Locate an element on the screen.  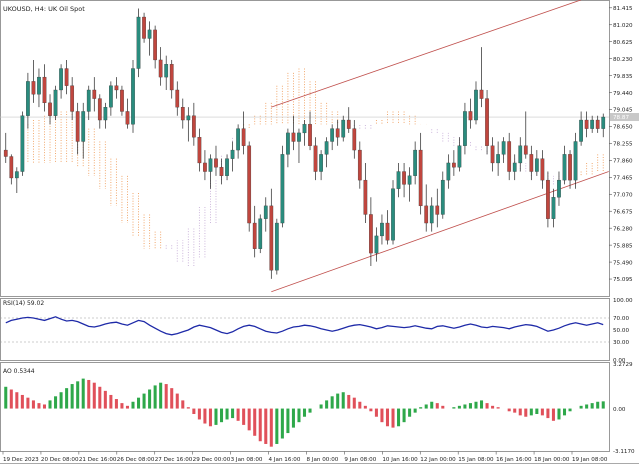
time-tick-label: 18 Jan 00:00 is located at coordinates (552, 460).